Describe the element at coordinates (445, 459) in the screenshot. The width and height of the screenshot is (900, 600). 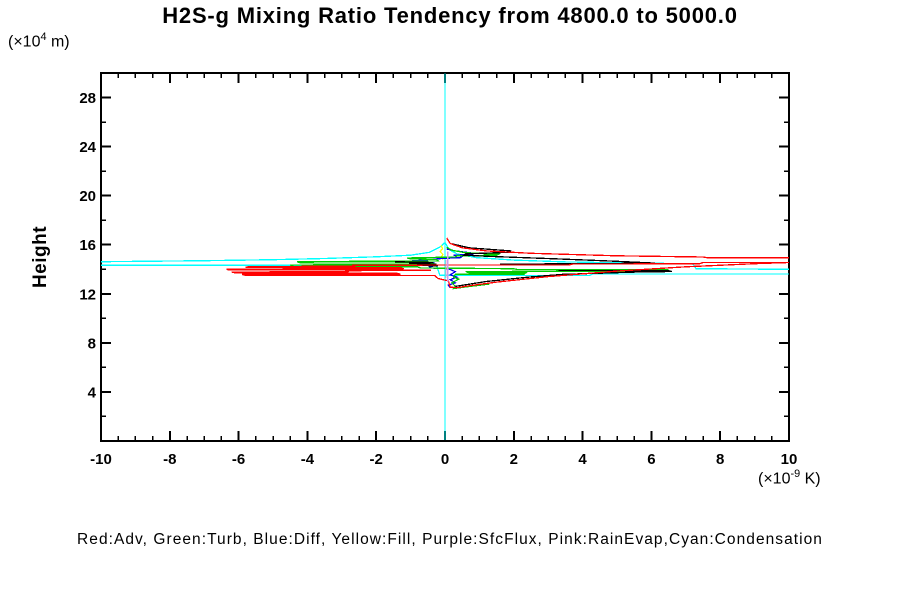
I see `x-tick-label: 0` at that location.